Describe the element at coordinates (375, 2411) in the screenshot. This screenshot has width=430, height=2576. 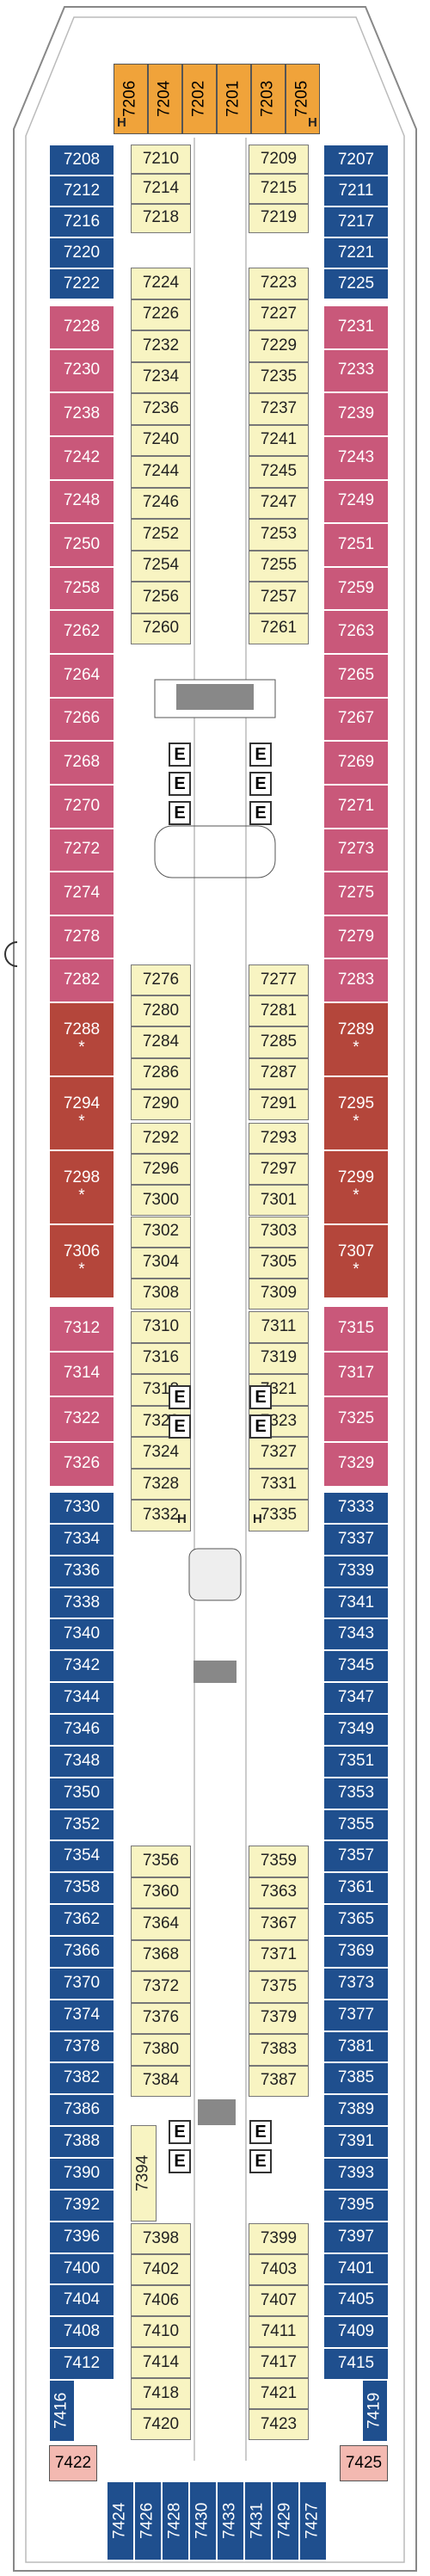
I see `cabin: 7419` at that location.